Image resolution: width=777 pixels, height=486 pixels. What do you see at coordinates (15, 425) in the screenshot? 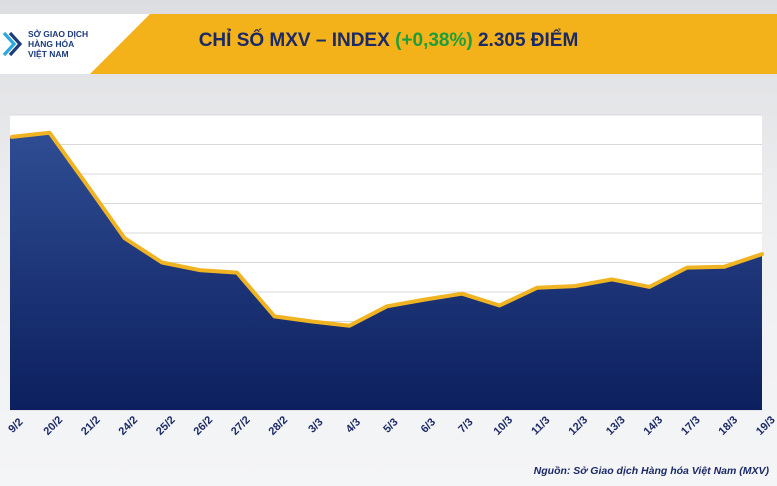
I see `x-tick-label: 9/2` at bounding box center [15, 425].